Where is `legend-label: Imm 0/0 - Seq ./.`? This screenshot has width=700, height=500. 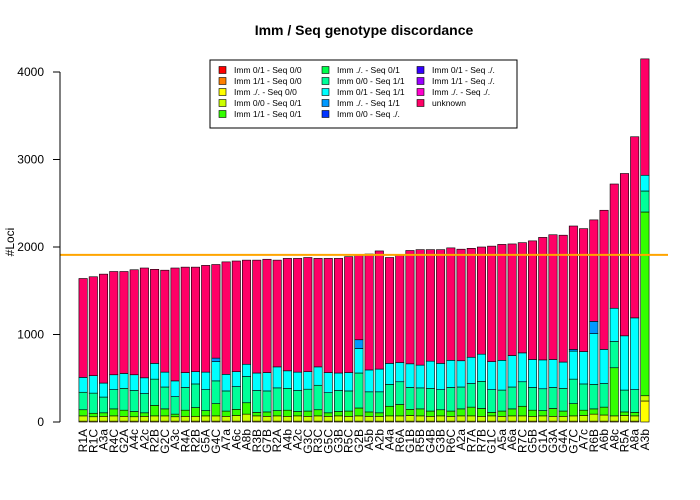
legend-label: Imm 0/0 - Seq ./. is located at coordinates (368, 114).